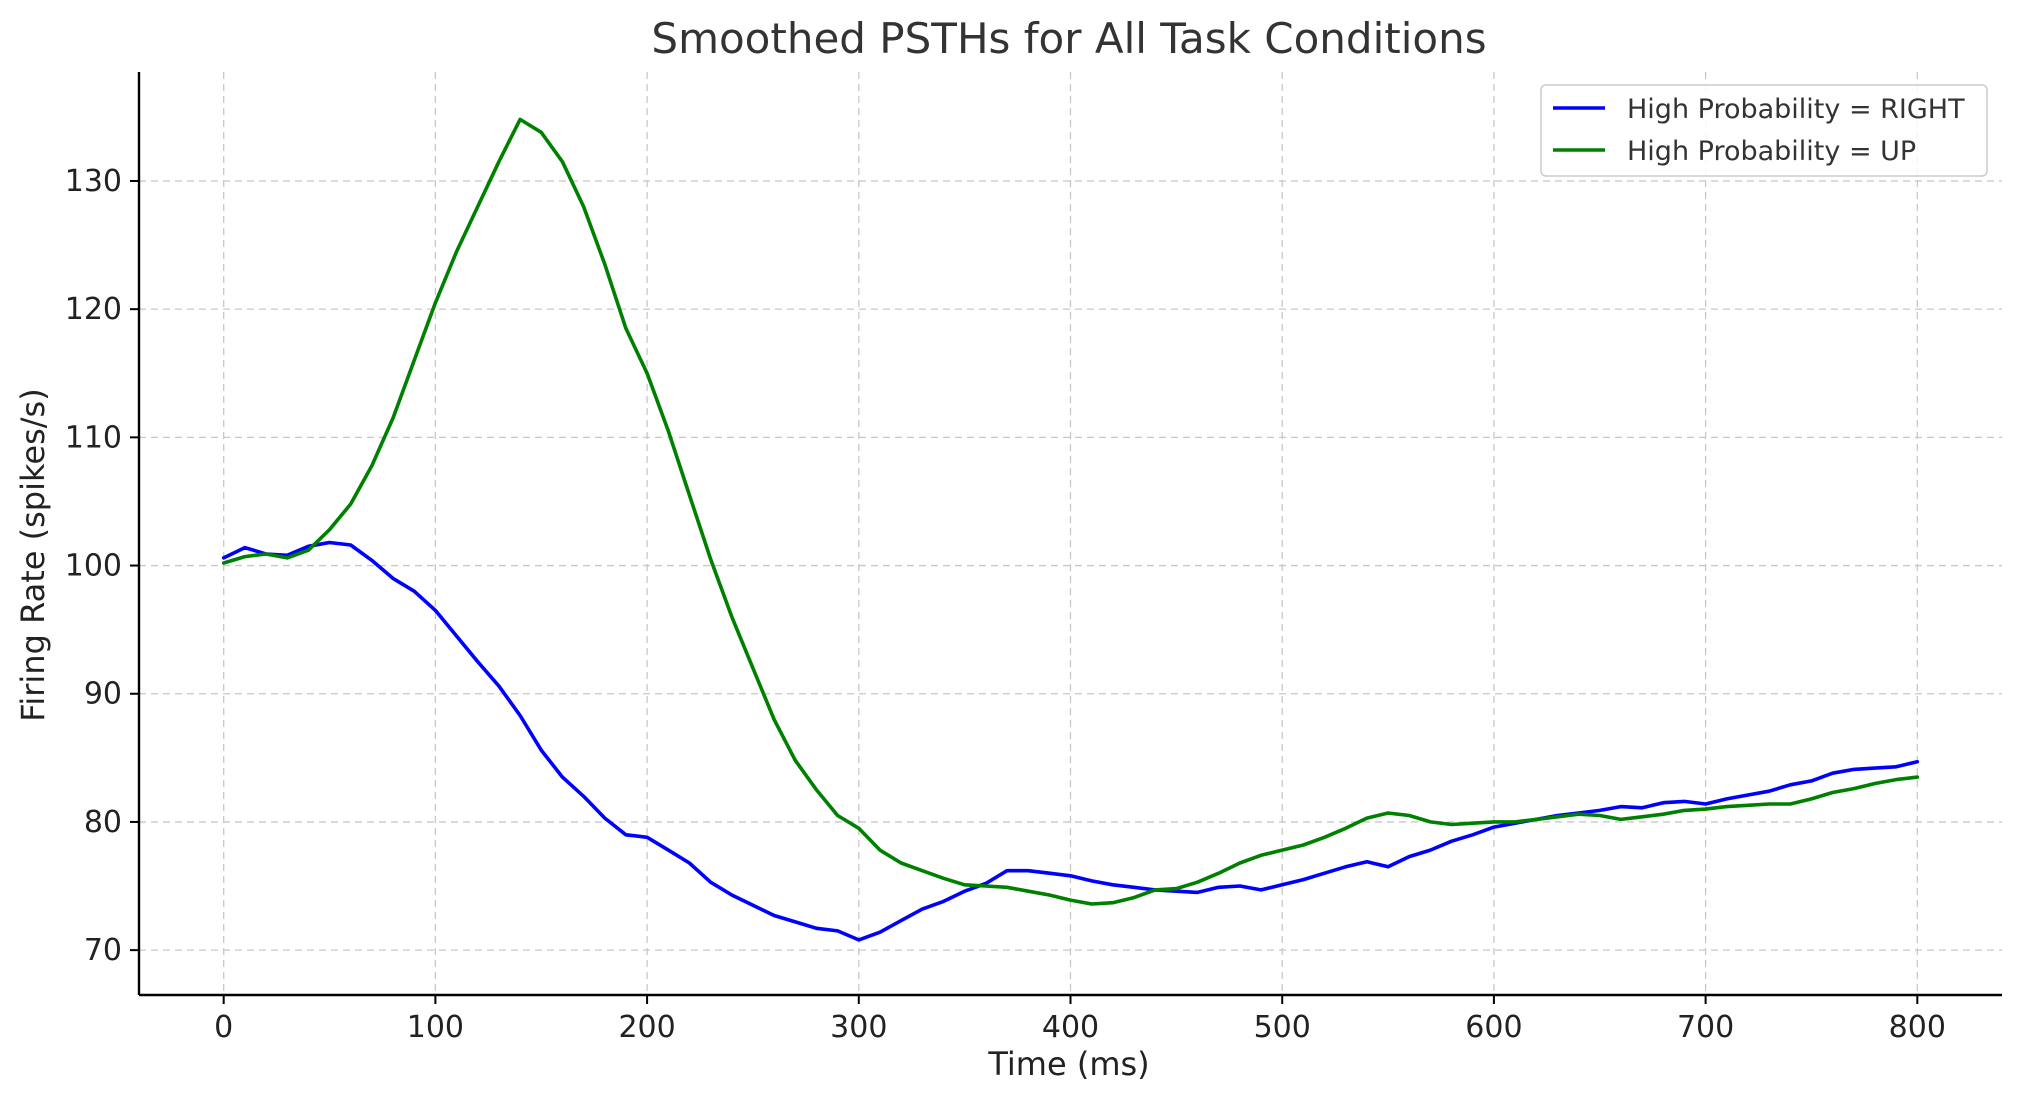 The width and height of the screenshot is (2017, 1101). I want to click on chart-title: Smoothed PSTHs for All Task Conditions, so click(1068, 38).